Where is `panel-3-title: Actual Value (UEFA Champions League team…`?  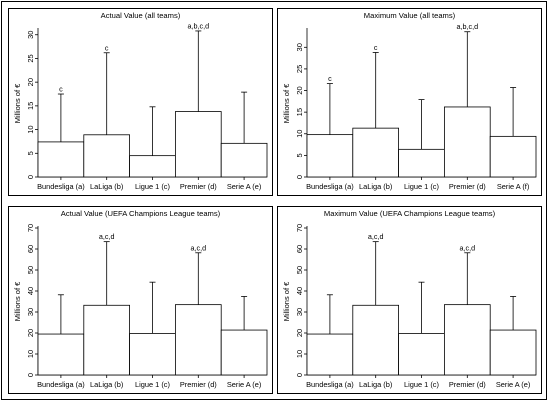
panel-3-title: Actual Value (UEFA Champions League team… is located at coordinates (140, 213).